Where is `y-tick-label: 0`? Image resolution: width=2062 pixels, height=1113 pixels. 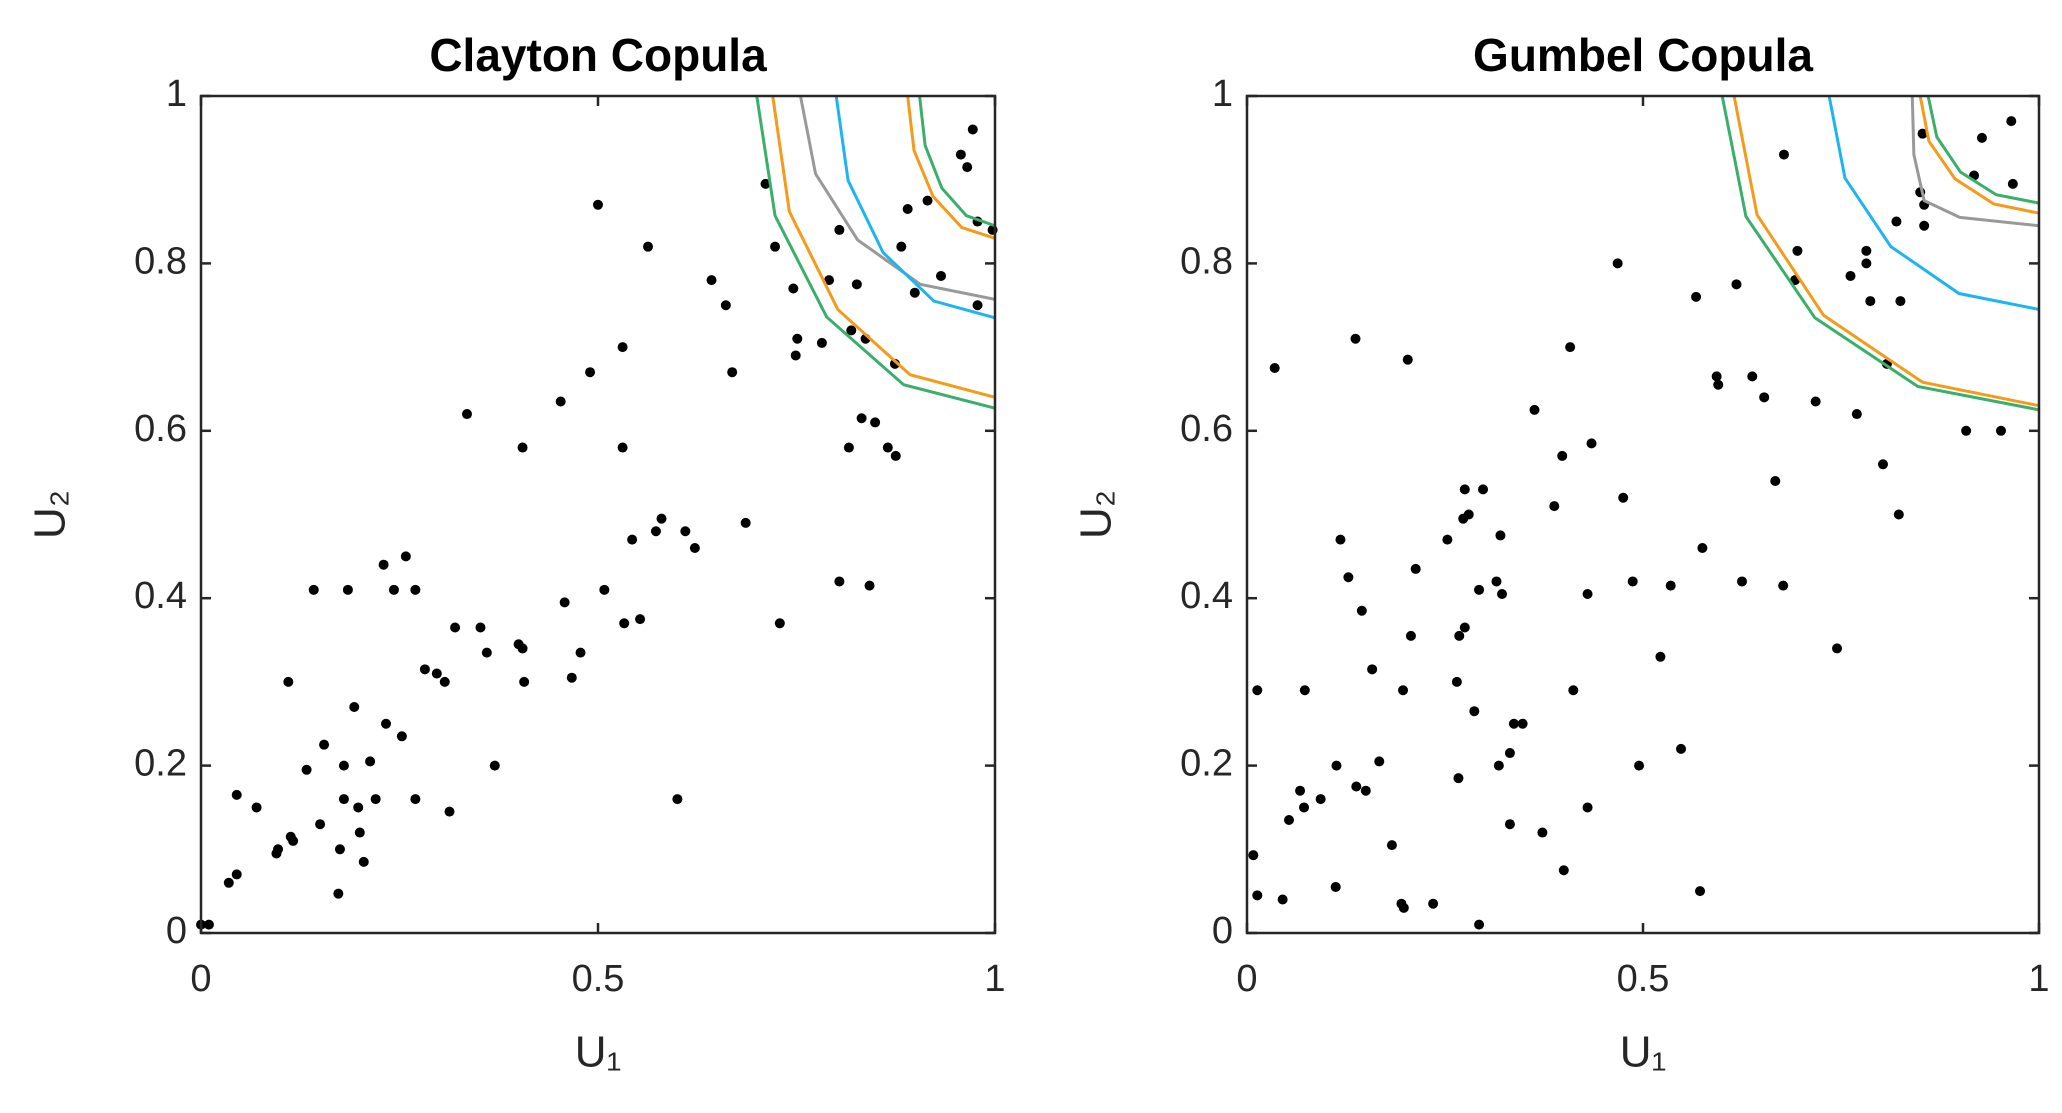
y-tick-label: 0 is located at coordinates (1222, 931).